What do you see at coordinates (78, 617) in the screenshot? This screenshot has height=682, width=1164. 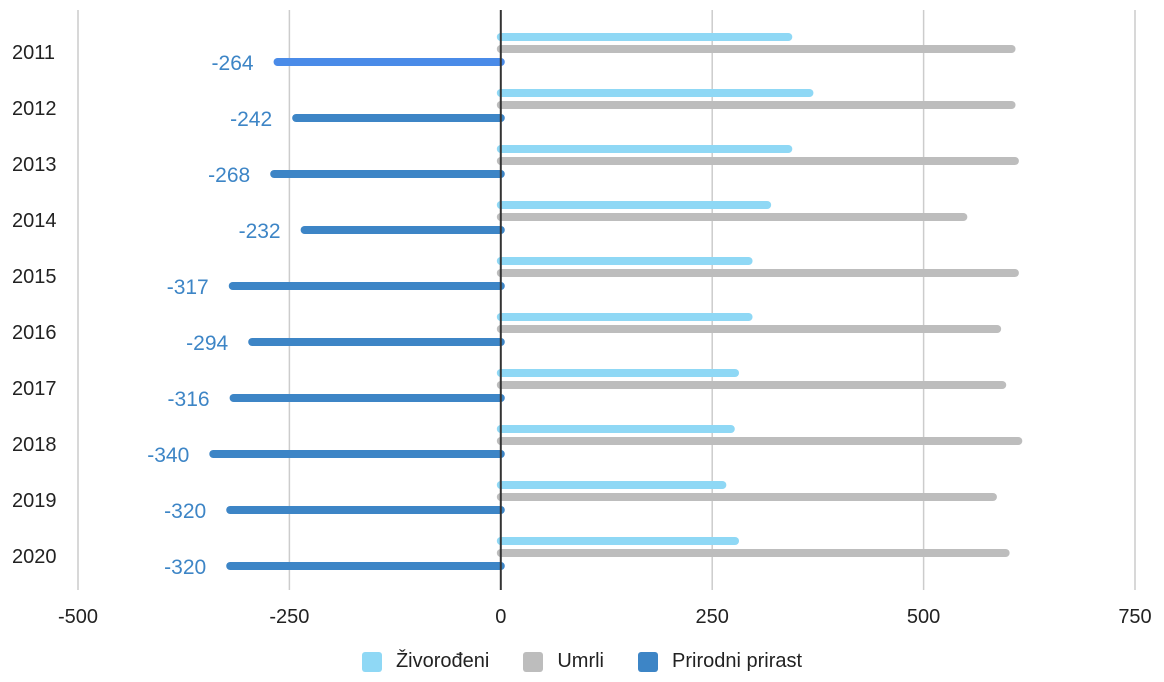 I see `x-tick-label: -500` at bounding box center [78, 617].